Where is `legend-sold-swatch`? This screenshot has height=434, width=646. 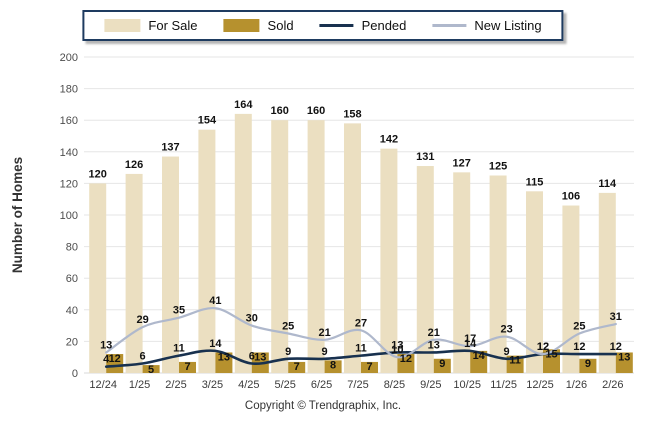
legend-sold-swatch is located at coordinates (241, 25).